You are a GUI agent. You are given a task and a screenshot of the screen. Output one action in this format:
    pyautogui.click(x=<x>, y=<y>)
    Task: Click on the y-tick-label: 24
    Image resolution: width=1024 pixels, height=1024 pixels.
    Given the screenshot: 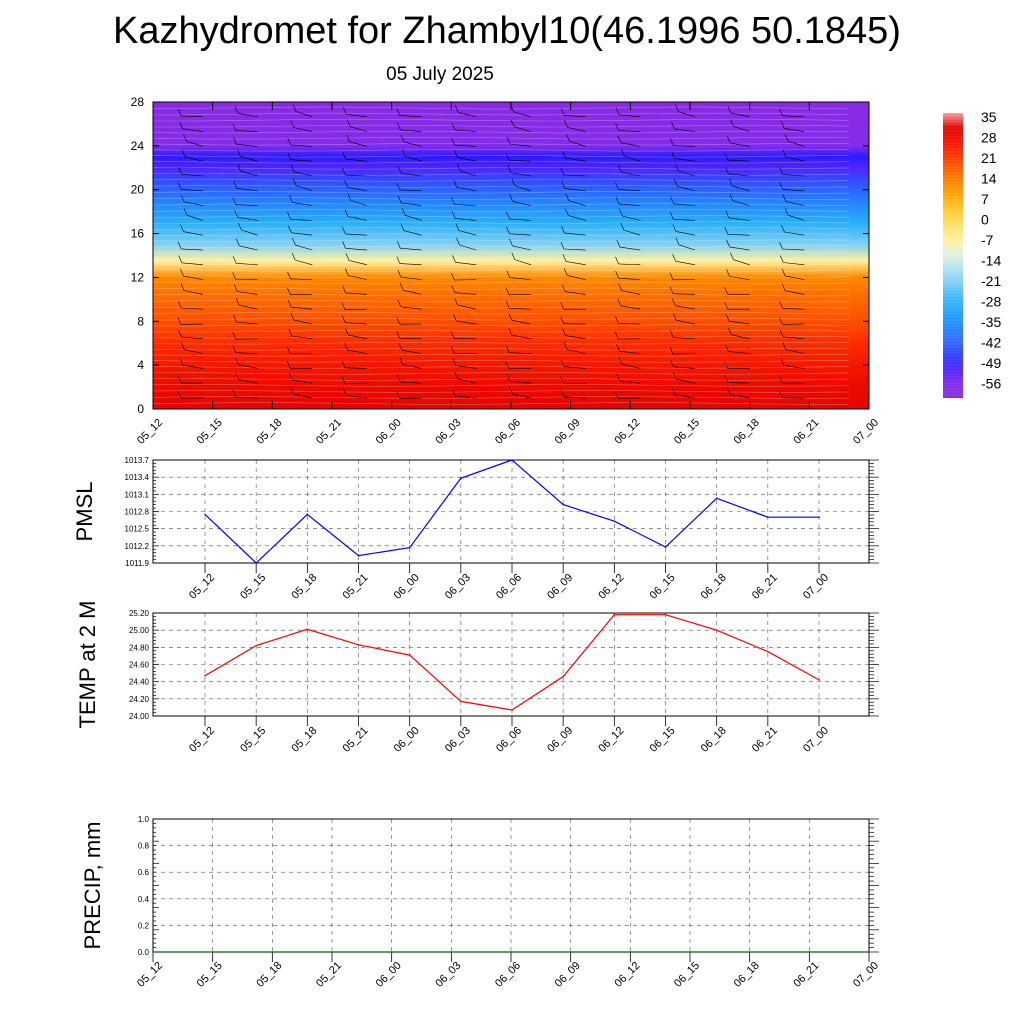 What is the action you would take?
    pyautogui.click(x=138, y=146)
    